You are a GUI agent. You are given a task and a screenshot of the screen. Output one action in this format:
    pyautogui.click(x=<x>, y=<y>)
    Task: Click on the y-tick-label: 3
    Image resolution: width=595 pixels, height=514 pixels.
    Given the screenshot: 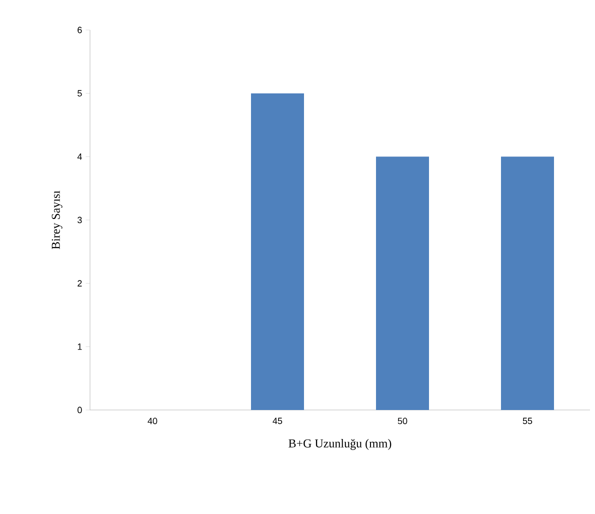 What is the action you would take?
    pyautogui.click(x=80, y=220)
    